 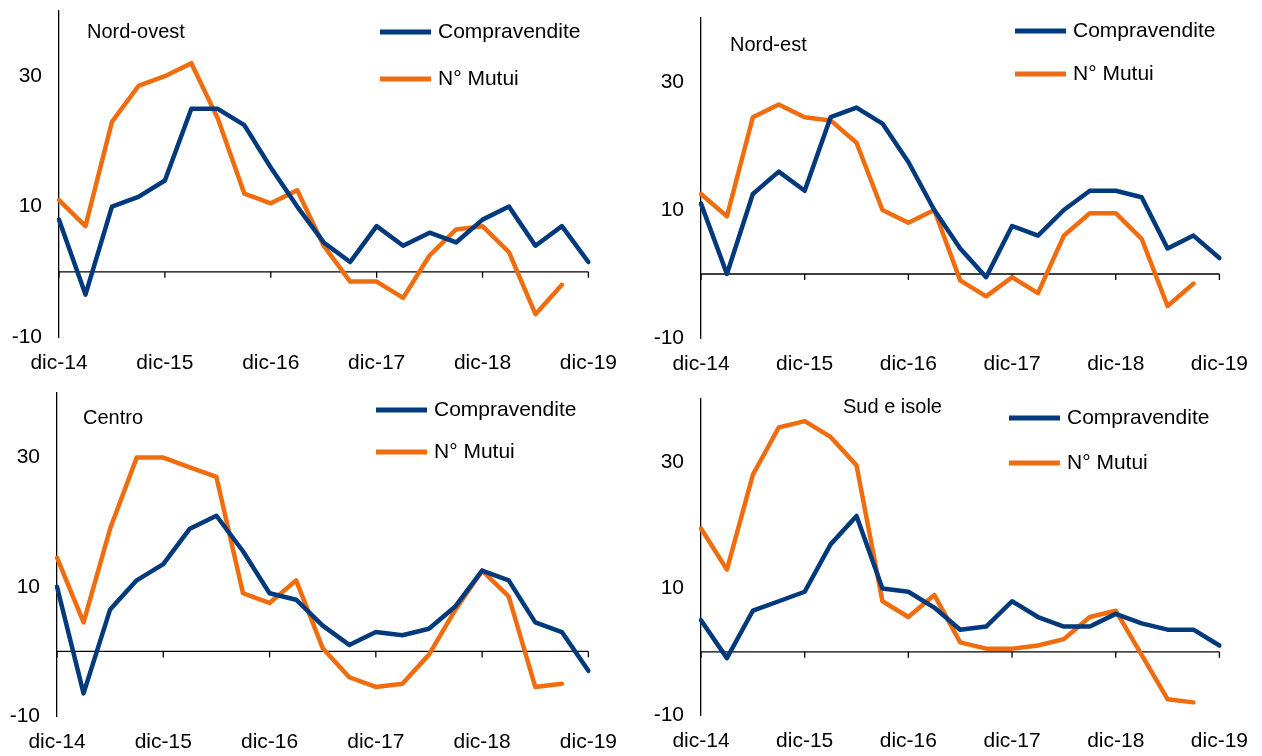 I want to click on text: Centro, so click(x=113, y=416).